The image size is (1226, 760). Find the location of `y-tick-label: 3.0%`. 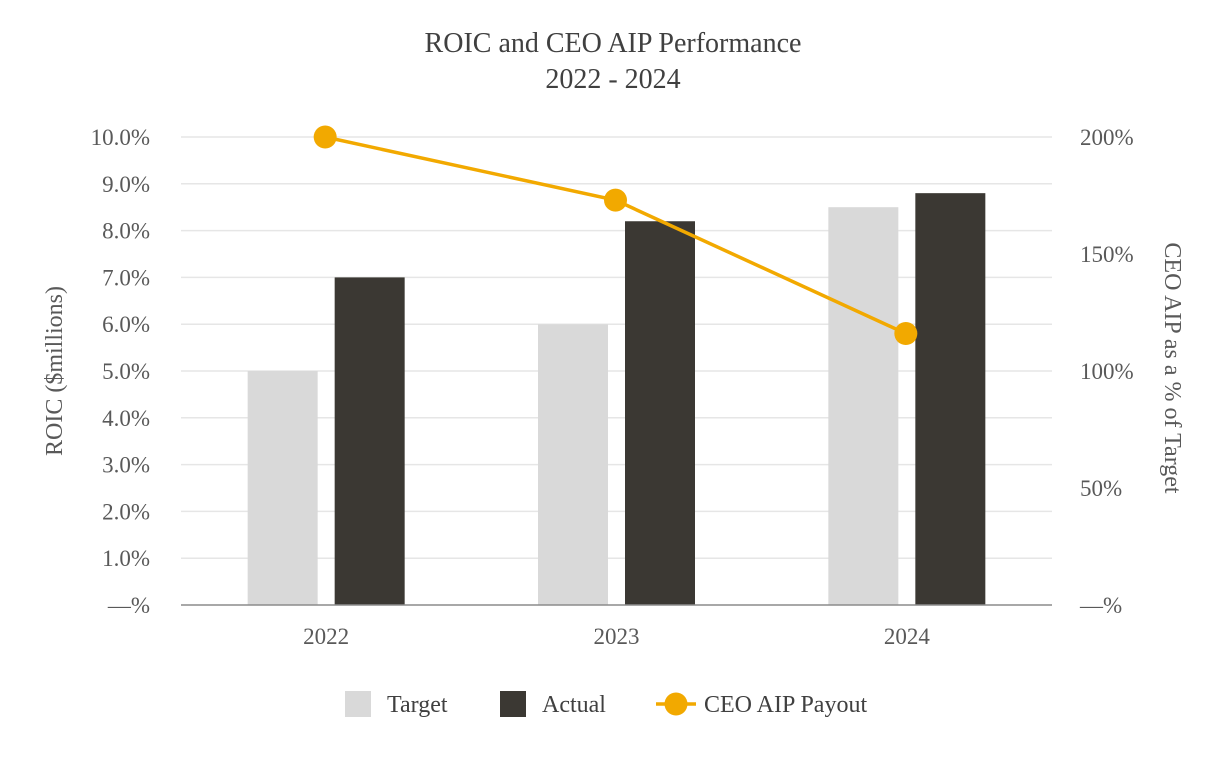

y-tick-label: 3.0% is located at coordinates (126, 465).